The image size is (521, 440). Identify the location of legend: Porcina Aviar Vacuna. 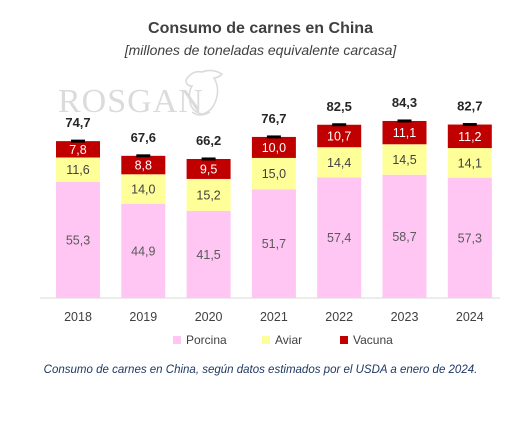
(283, 340).